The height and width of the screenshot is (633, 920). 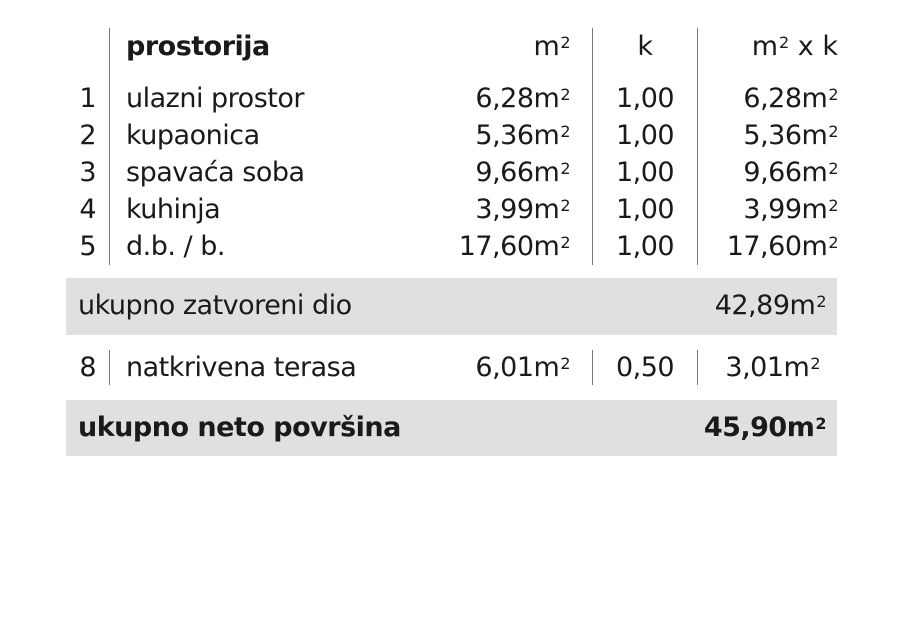 I want to click on header-room: prostorija, so click(x=198, y=46).